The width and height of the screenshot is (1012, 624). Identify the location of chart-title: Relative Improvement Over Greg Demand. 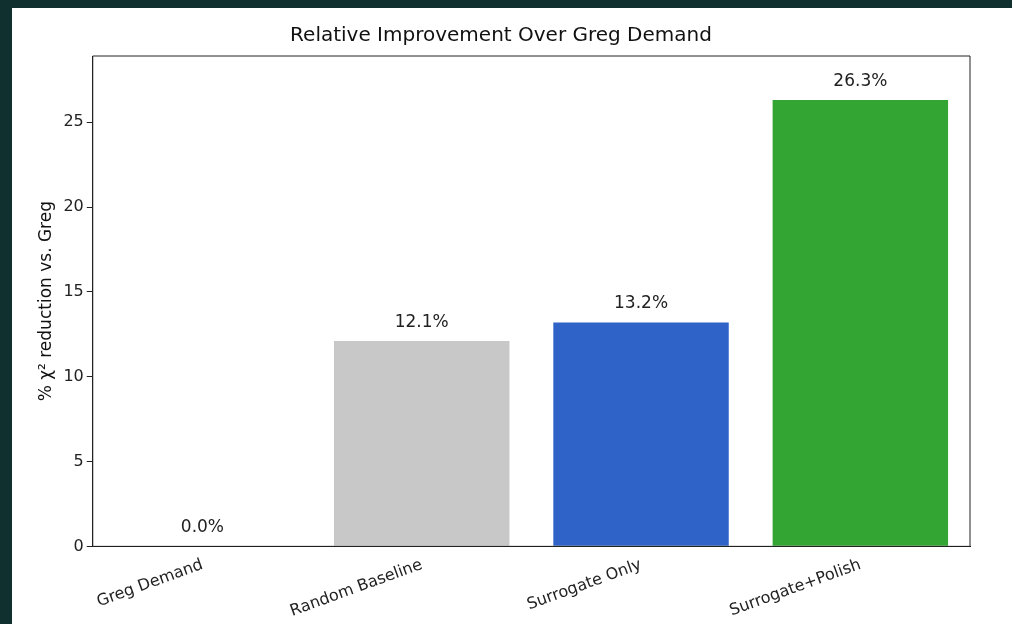
(501, 34).